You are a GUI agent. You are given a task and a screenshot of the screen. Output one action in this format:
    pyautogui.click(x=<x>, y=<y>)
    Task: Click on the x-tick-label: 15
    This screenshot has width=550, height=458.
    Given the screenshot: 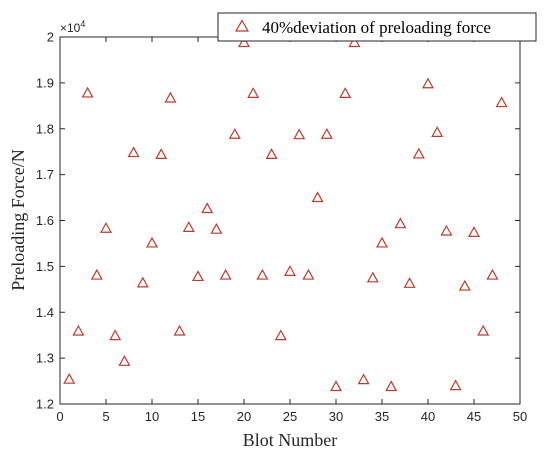 What is the action you would take?
    pyautogui.click(x=198, y=416)
    